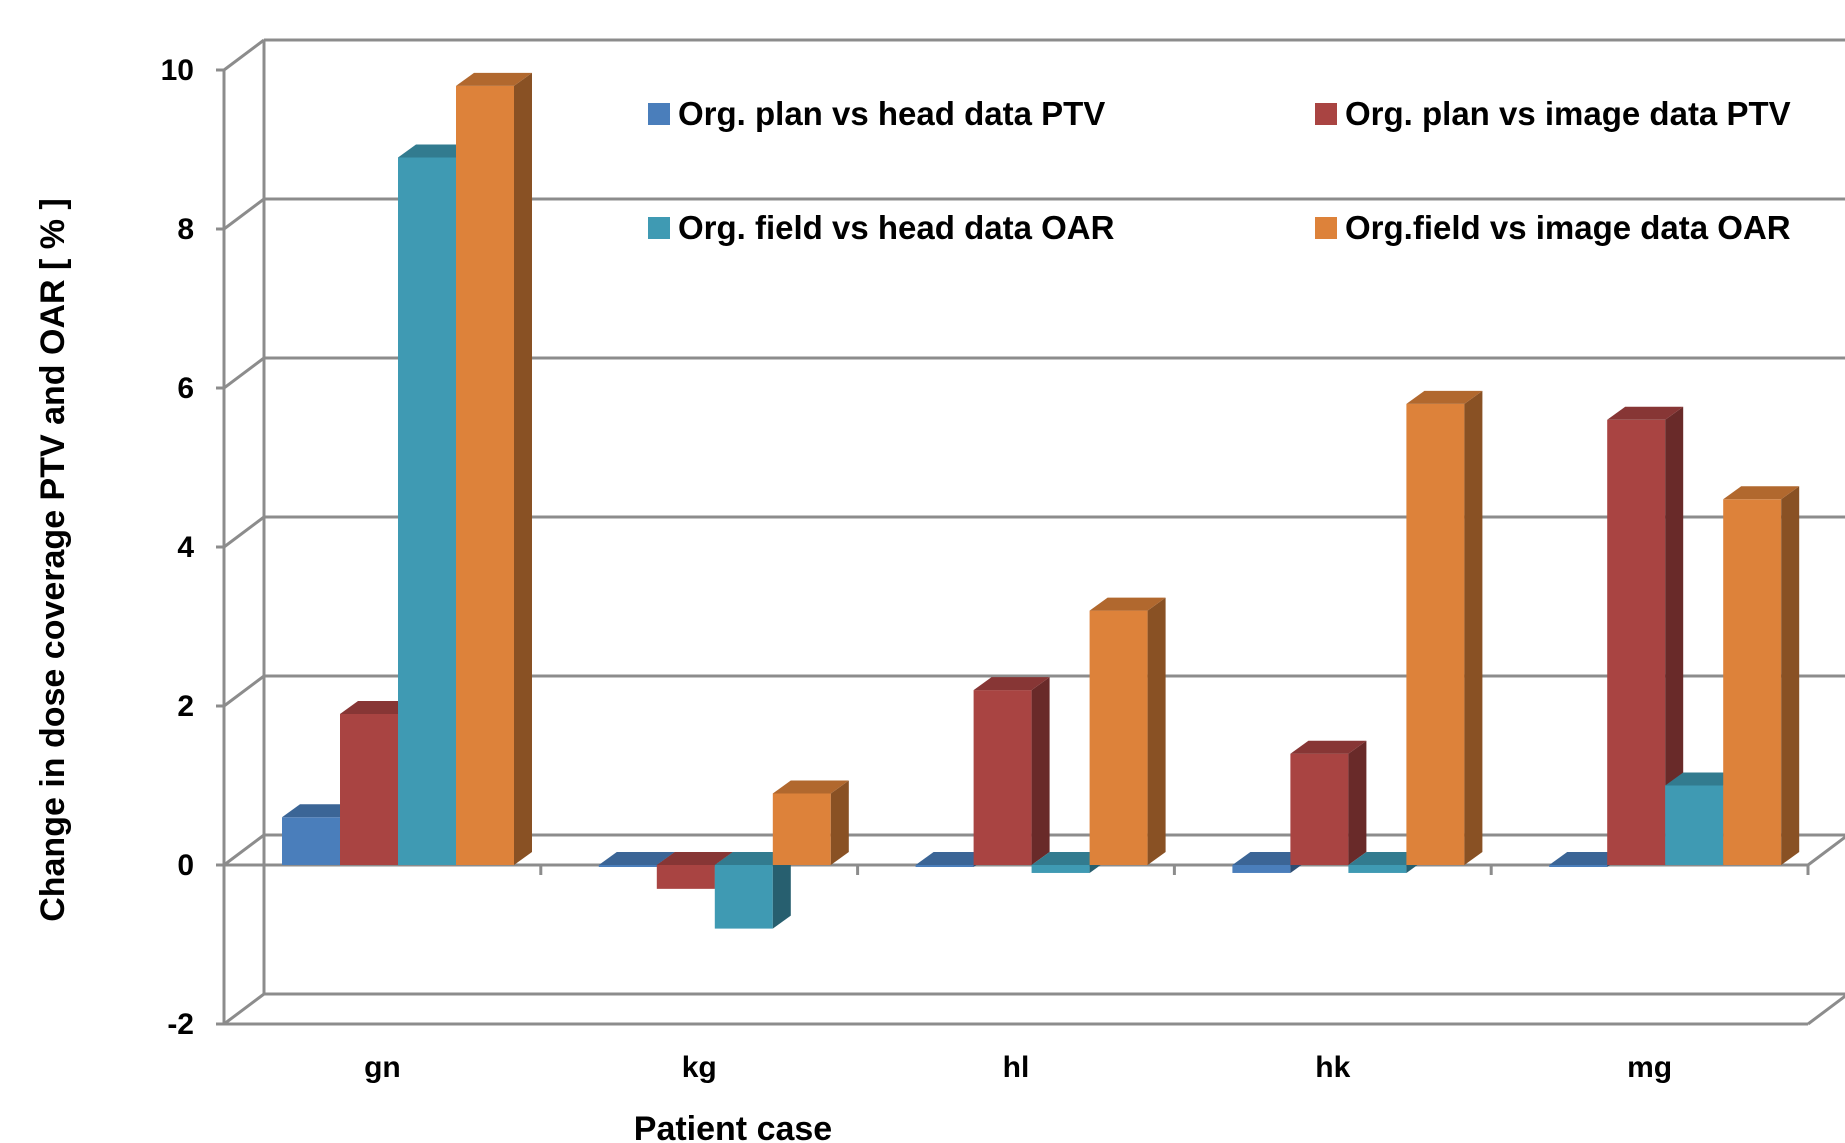 This screenshot has width=1845, height=1143. I want to click on floor-side-edge, so click(1826, 1010).